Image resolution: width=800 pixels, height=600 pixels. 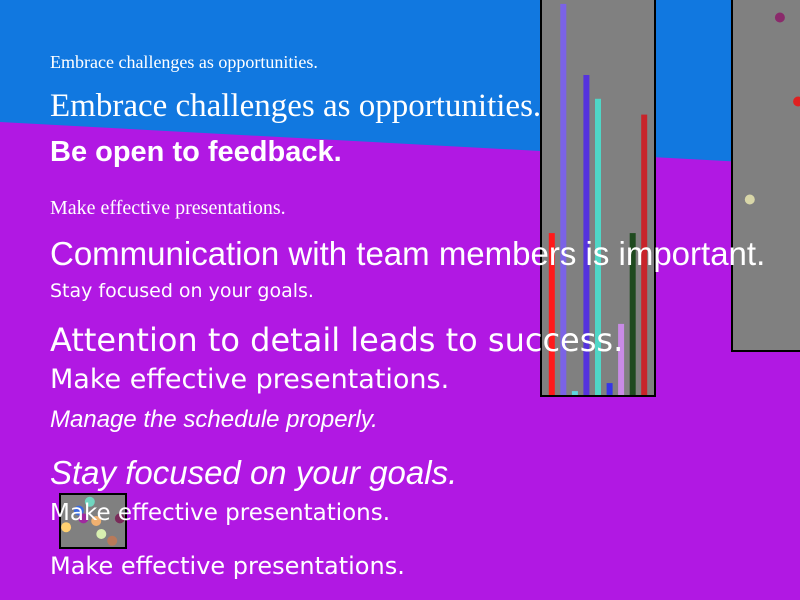 I want to click on bar-chart-panel, so click(x=598, y=198).